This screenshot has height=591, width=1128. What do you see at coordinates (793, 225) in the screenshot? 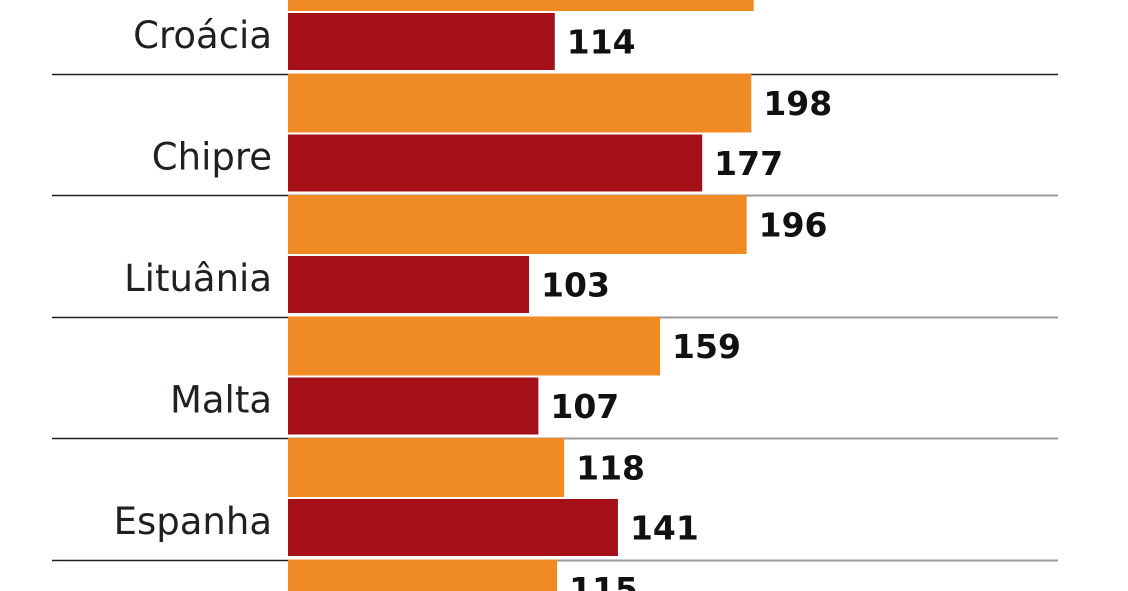
I see `value-label: 196` at bounding box center [793, 225].